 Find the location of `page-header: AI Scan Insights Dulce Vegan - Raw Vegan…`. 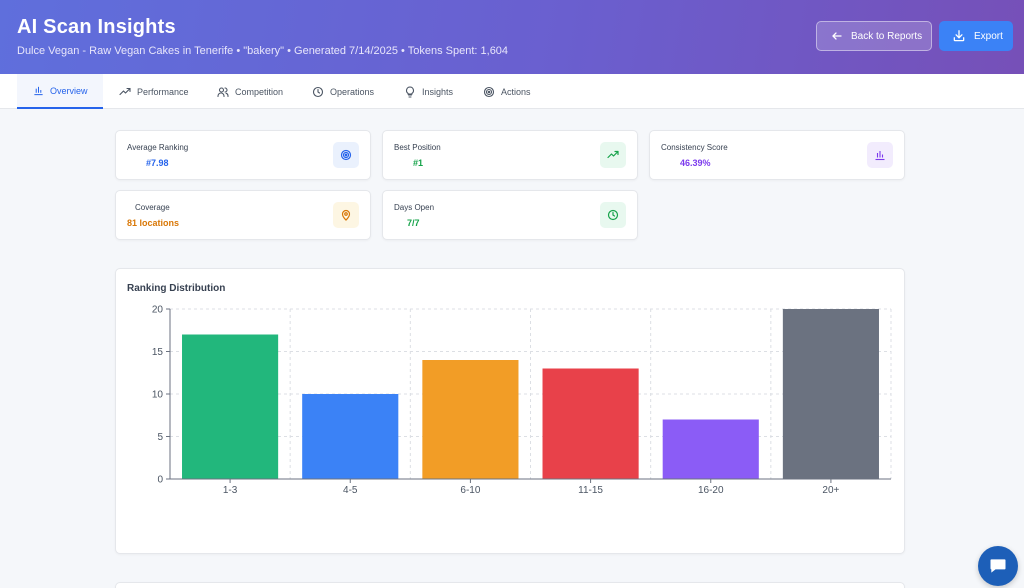

page-header: AI Scan Insights Dulce Vegan - Raw Vegan… is located at coordinates (512, 37).